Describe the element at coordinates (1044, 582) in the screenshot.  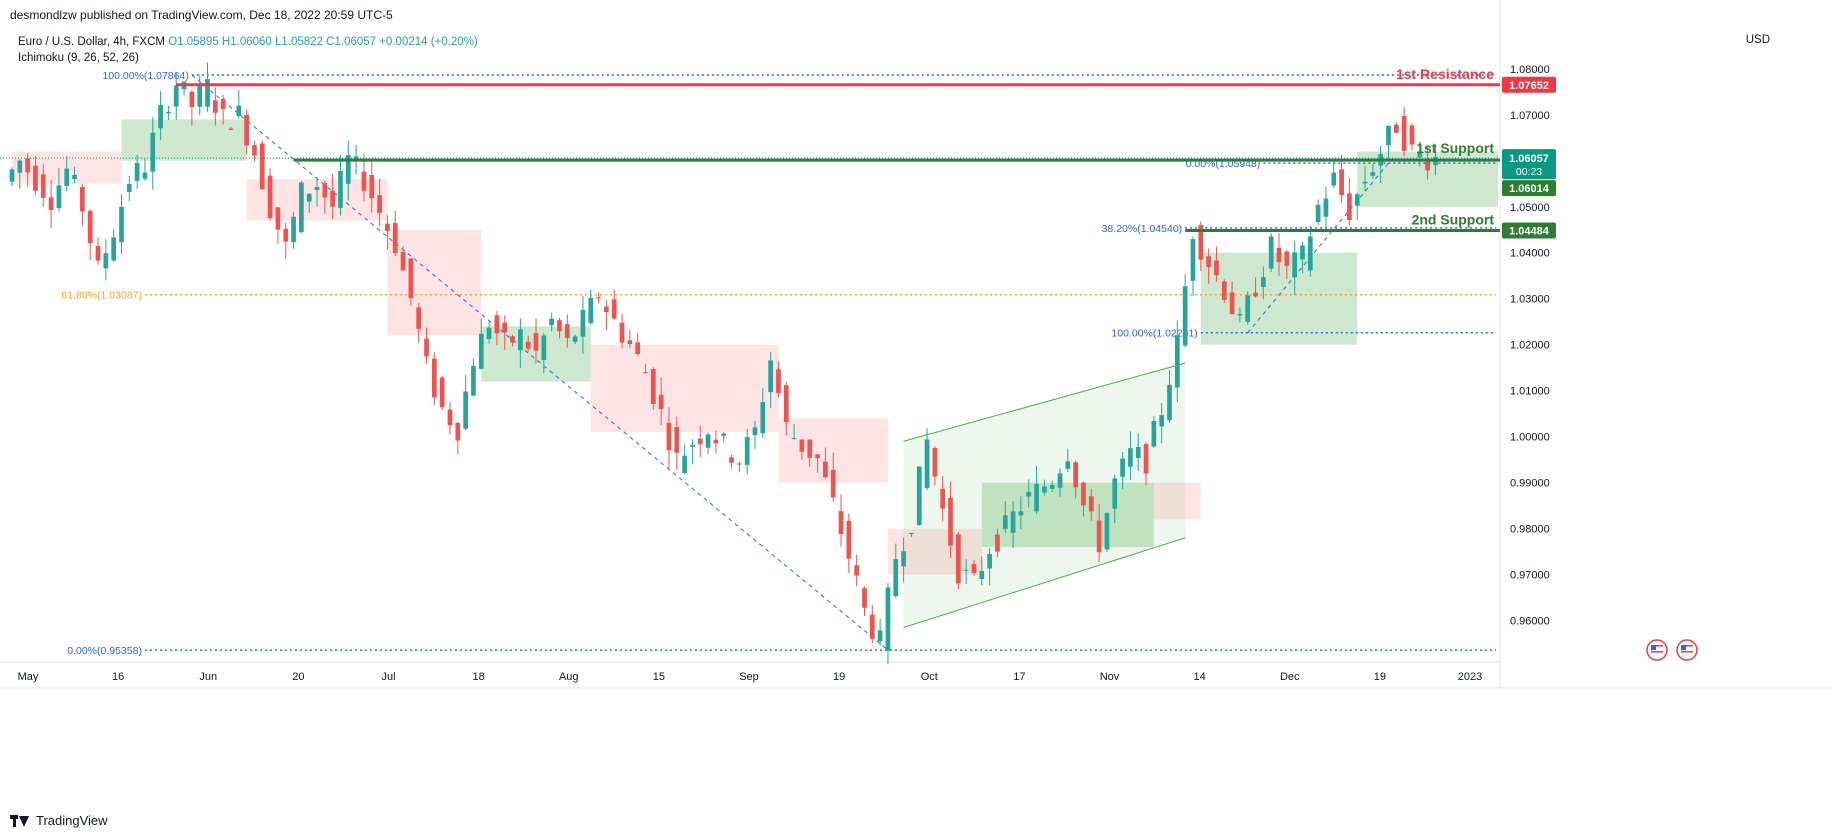
I see `channel-lower-line` at that location.